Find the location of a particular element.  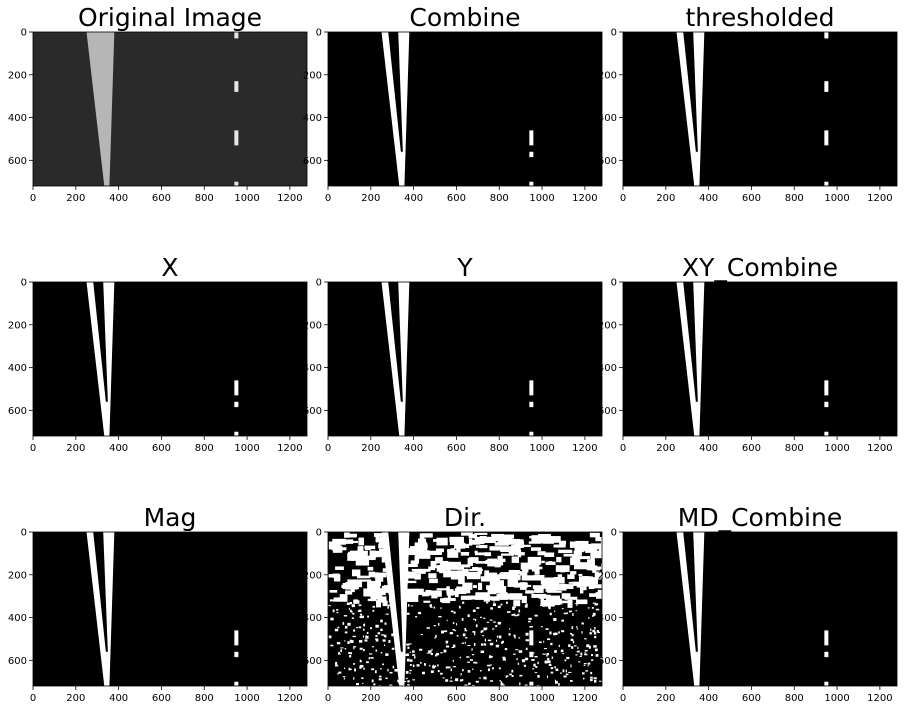

lane-gap is located at coordinates (395, 342).